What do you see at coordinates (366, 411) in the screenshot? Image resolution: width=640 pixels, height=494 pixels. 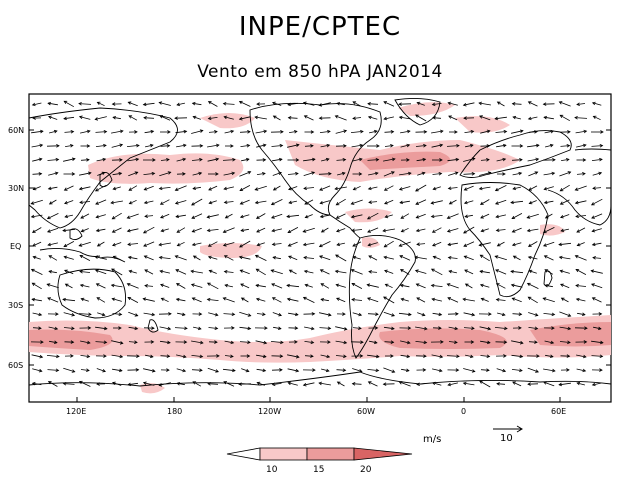 I see `lon-label-60w: 60W` at bounding box center [366, 411].